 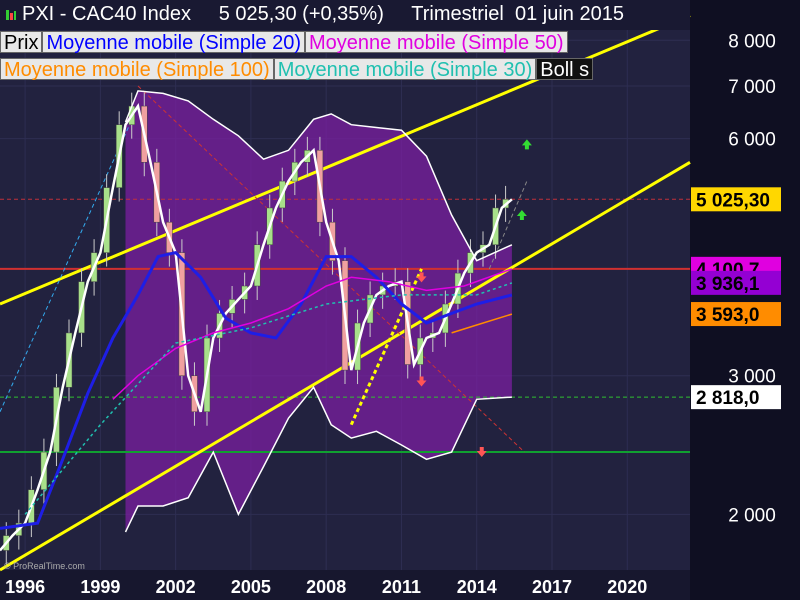 I want to click on legend-item: Prix, so click(x=21, y=42).